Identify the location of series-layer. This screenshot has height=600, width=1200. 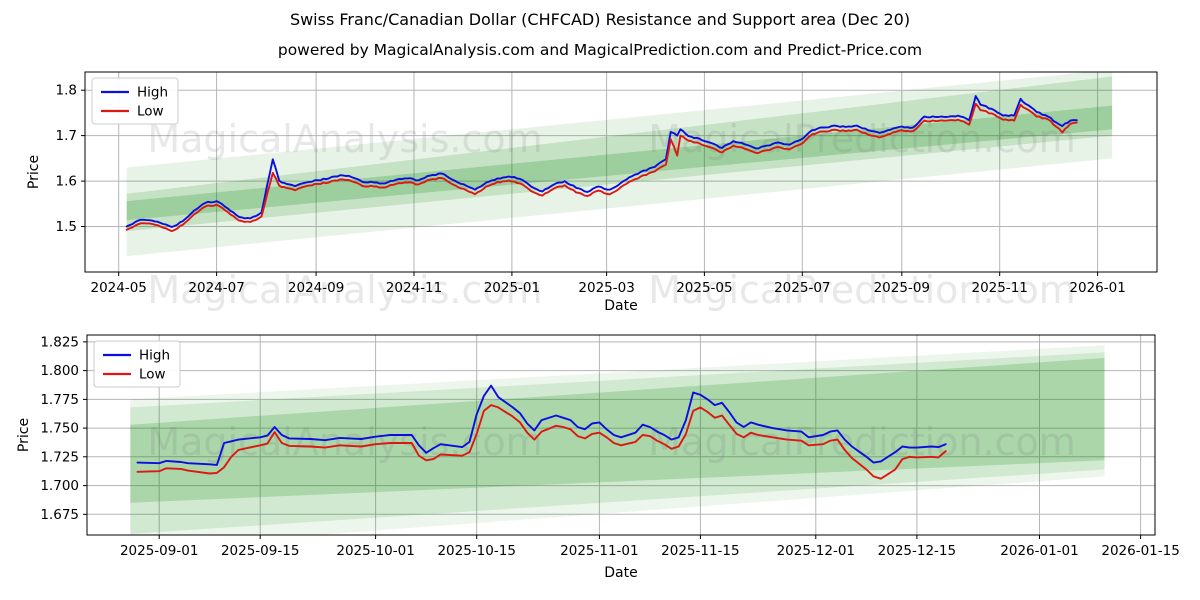
(541, 432).